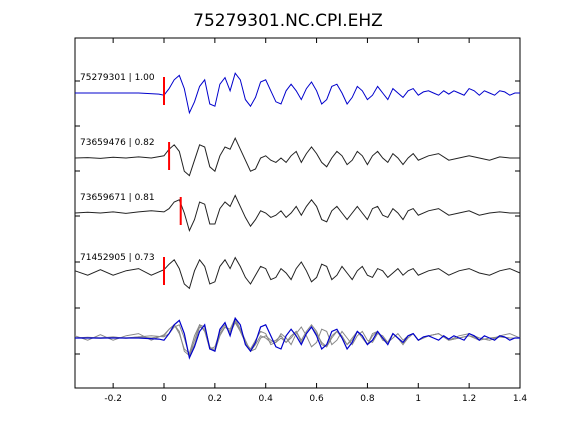  I want to click on x-tick-label: 0.4, so click(266, 399).